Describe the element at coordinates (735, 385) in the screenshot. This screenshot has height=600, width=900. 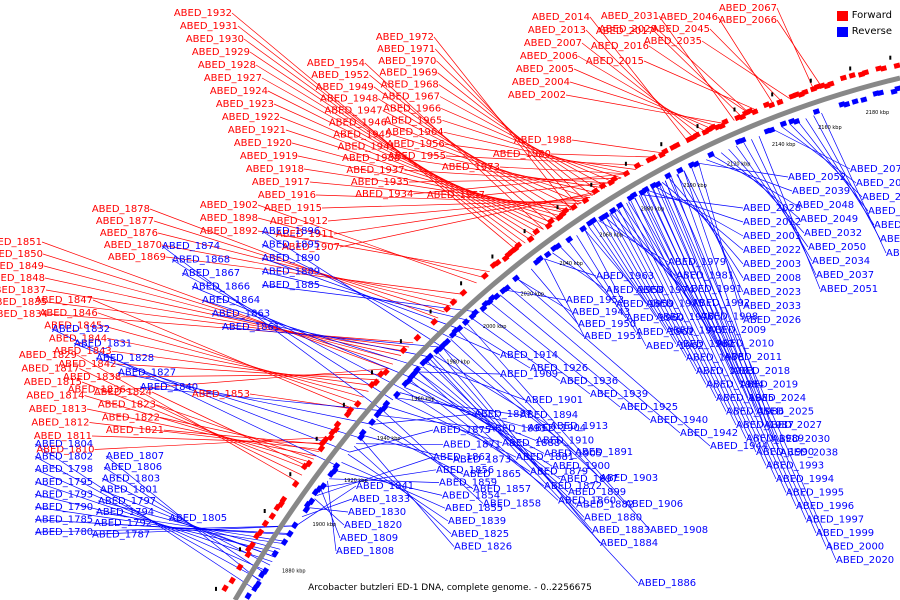
I see `gene-label: ABED_1984` at that location.